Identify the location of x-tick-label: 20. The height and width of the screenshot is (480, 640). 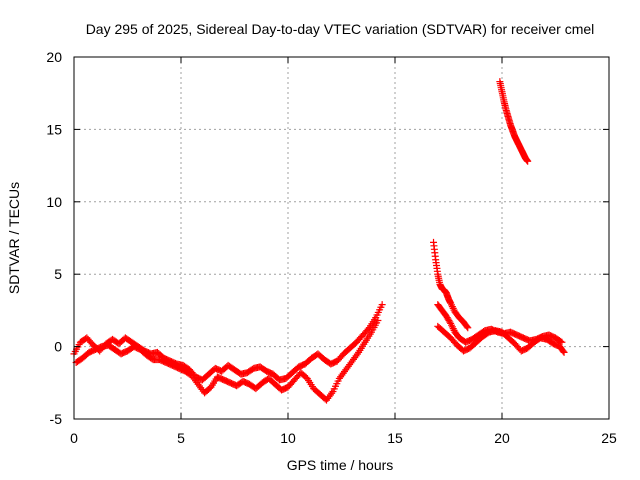
(502, 438).